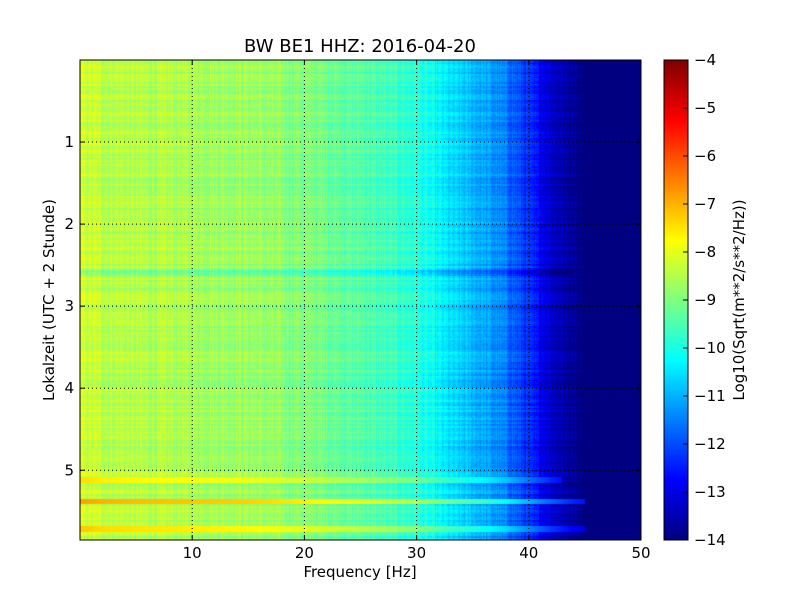 The height and width of the screenshot is (600, 800). What do you see at coordinates (416, 553) in the screenshot?
I see `x-tick-label: 30` at bounding box center [416, 553].